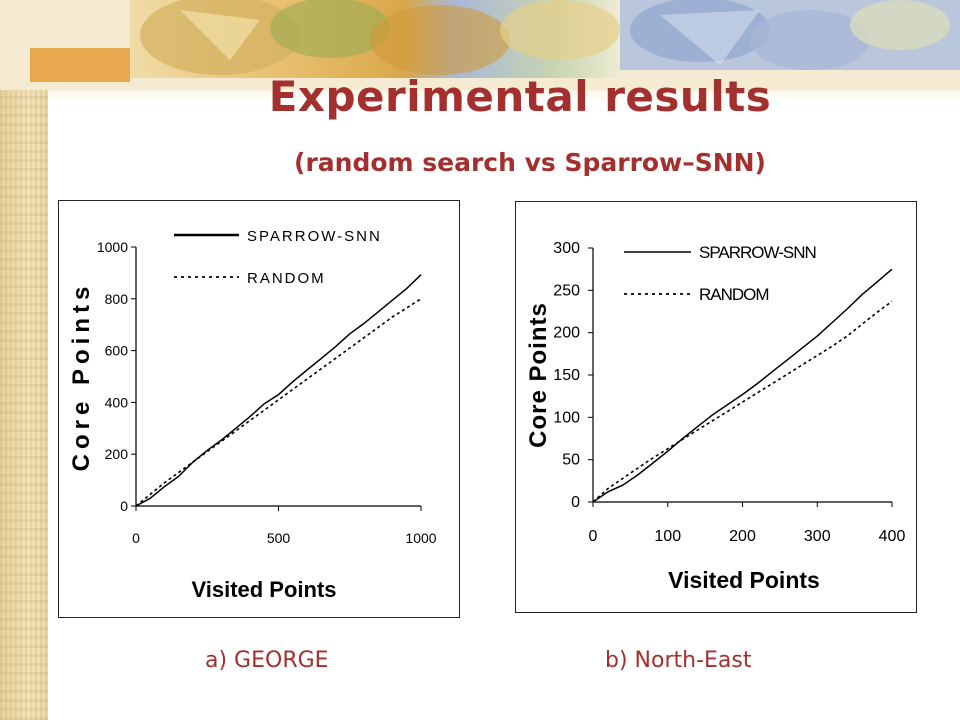 This screenshot has width=960, height=720. Describe the element at coordinates (530, 162) in the screenshot. I see `slide-subtitle: (random search vs Sparrow–SNN)` at that location.